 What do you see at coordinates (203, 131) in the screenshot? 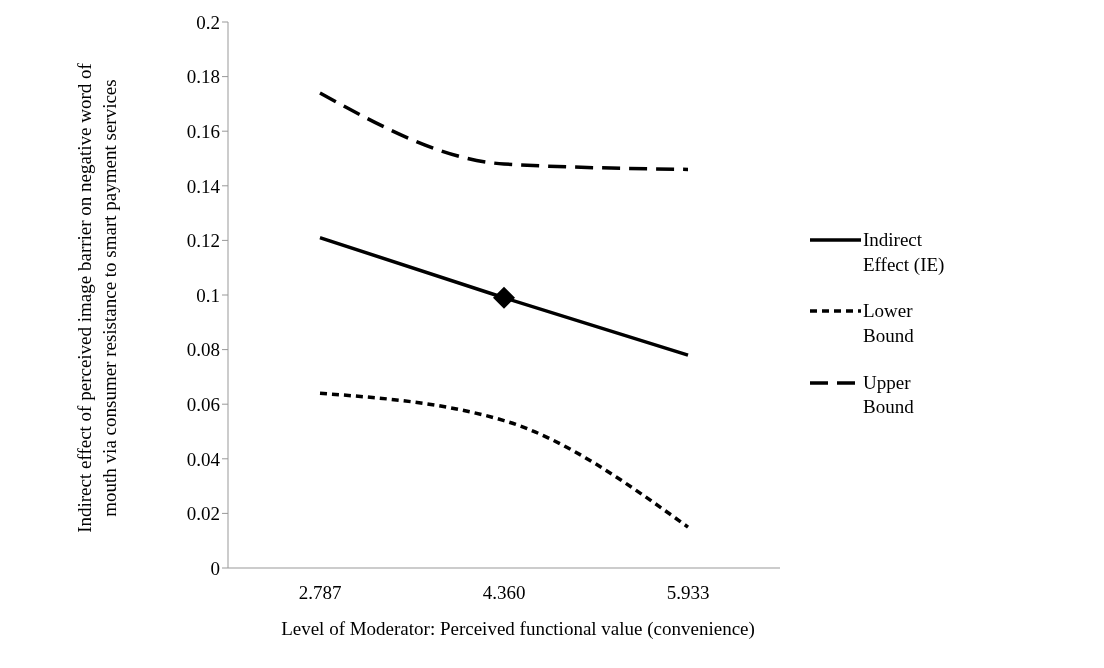
I see `y-tick-label: 0.16` at bounding box center [203, 131].